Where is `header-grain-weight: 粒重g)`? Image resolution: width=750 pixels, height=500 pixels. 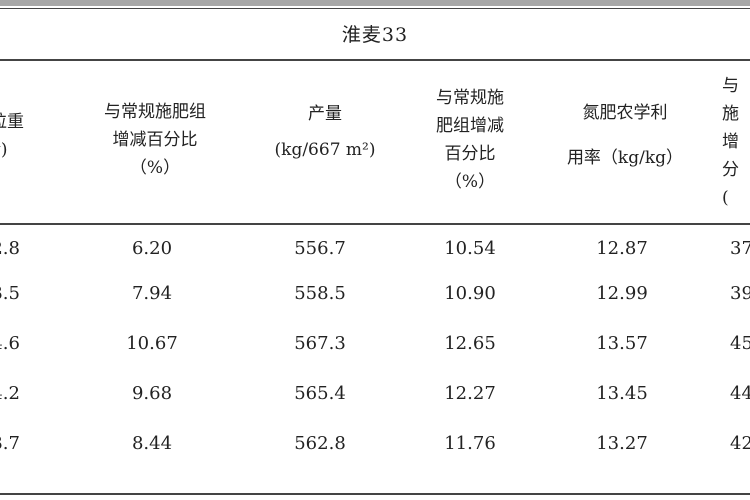
header-grain-weight: 粒重g) is located at coordinates (12, 136).